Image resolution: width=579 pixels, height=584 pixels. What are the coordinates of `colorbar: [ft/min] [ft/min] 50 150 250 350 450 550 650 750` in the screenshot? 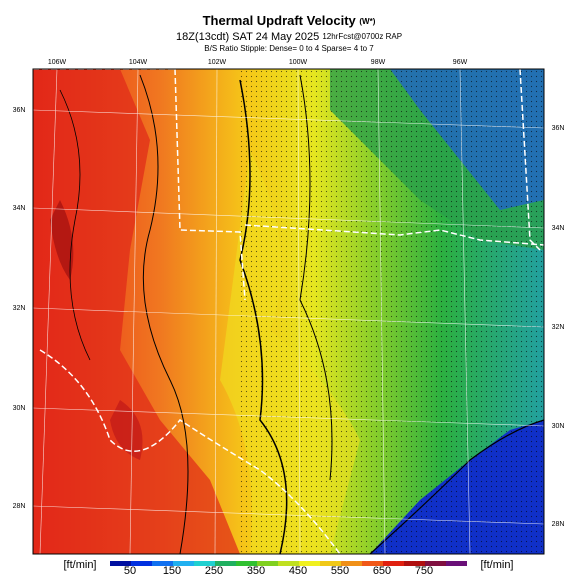 It's located at (288, 568).